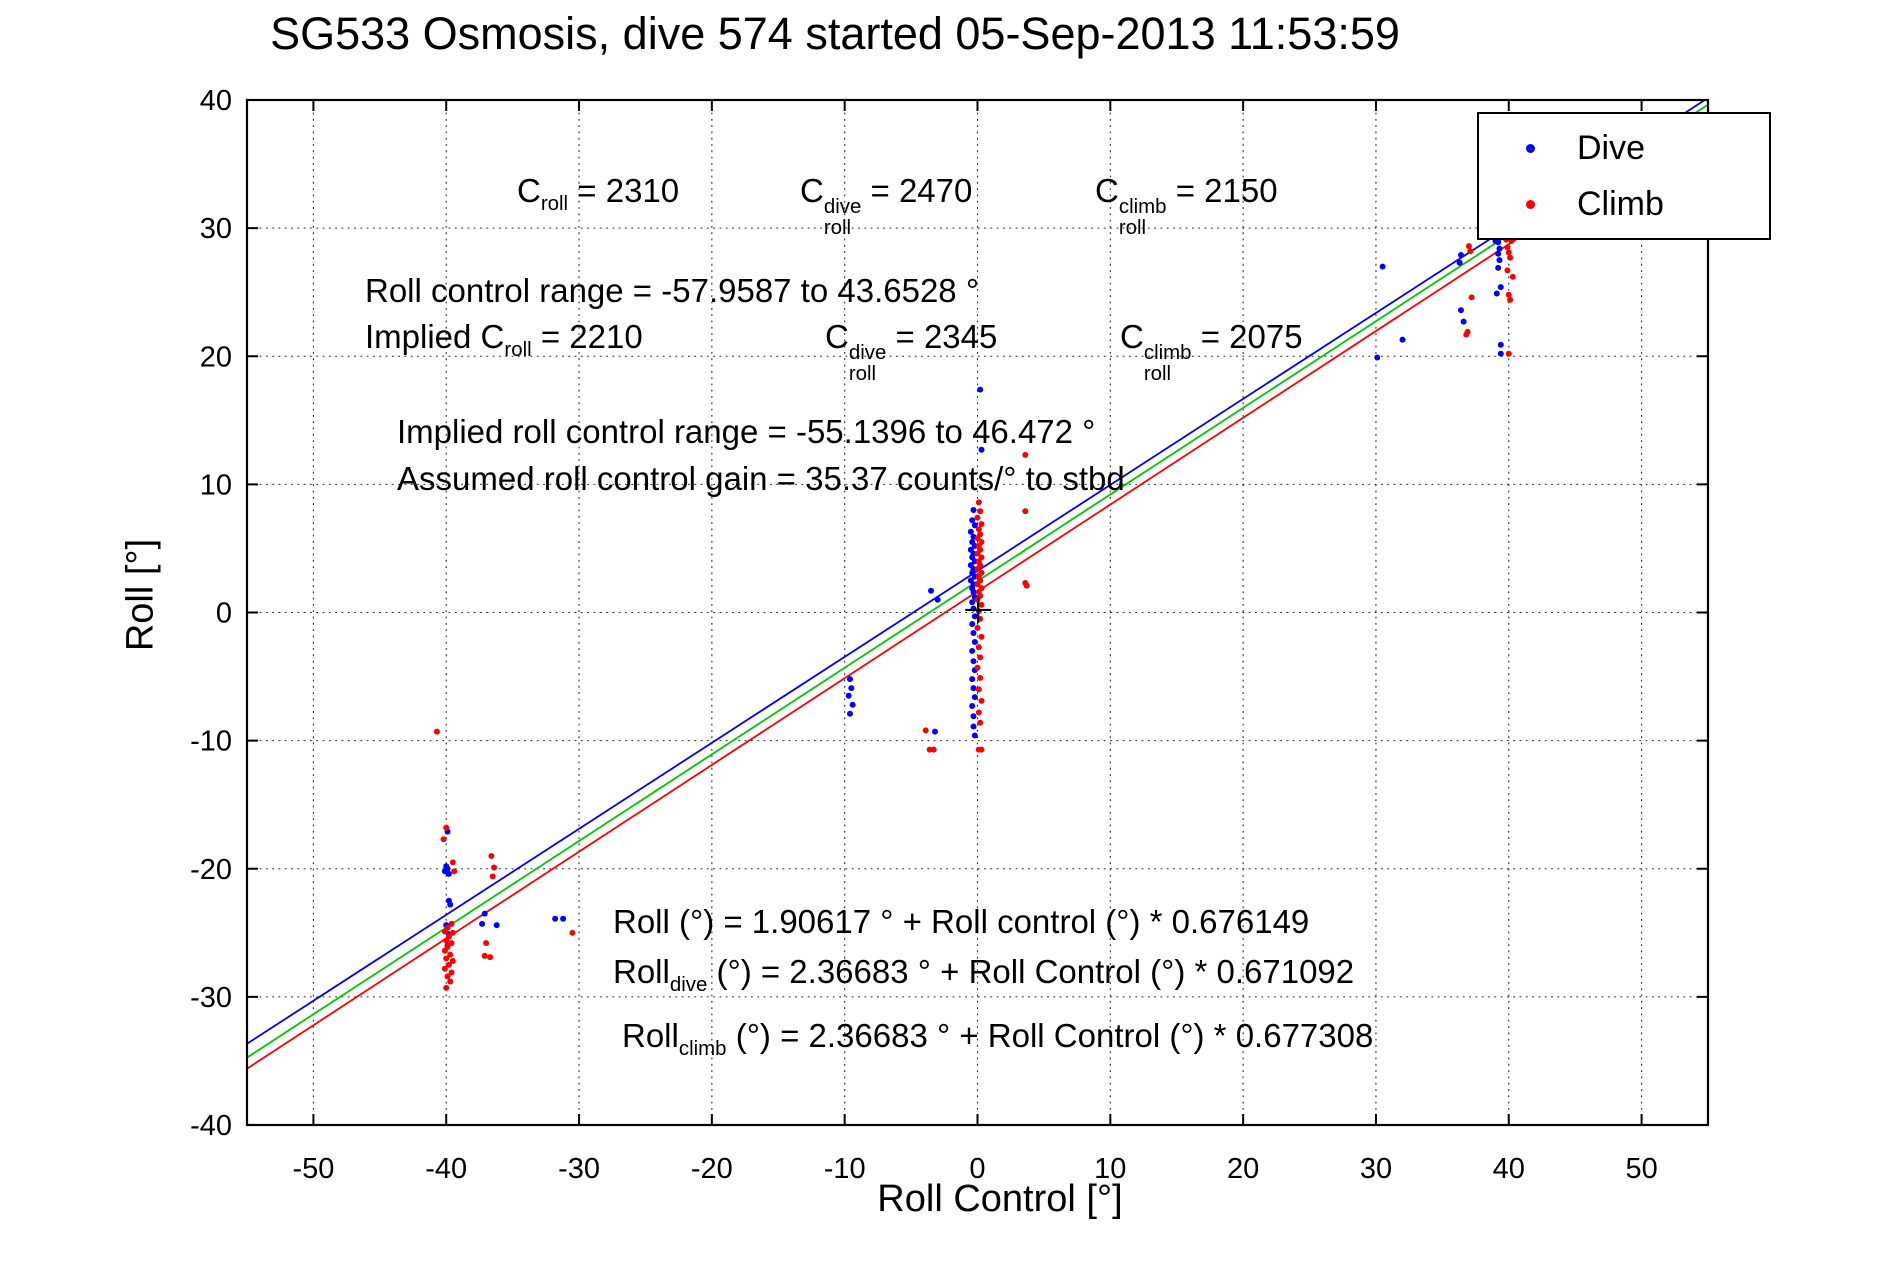 Image resolution: width=1891 pixels, height=1262 pixels. What do you see at coordinates (1611, 148) in the screenshot?
I see `legend-label-dive: Dive` at bounding box center [1611, 148].